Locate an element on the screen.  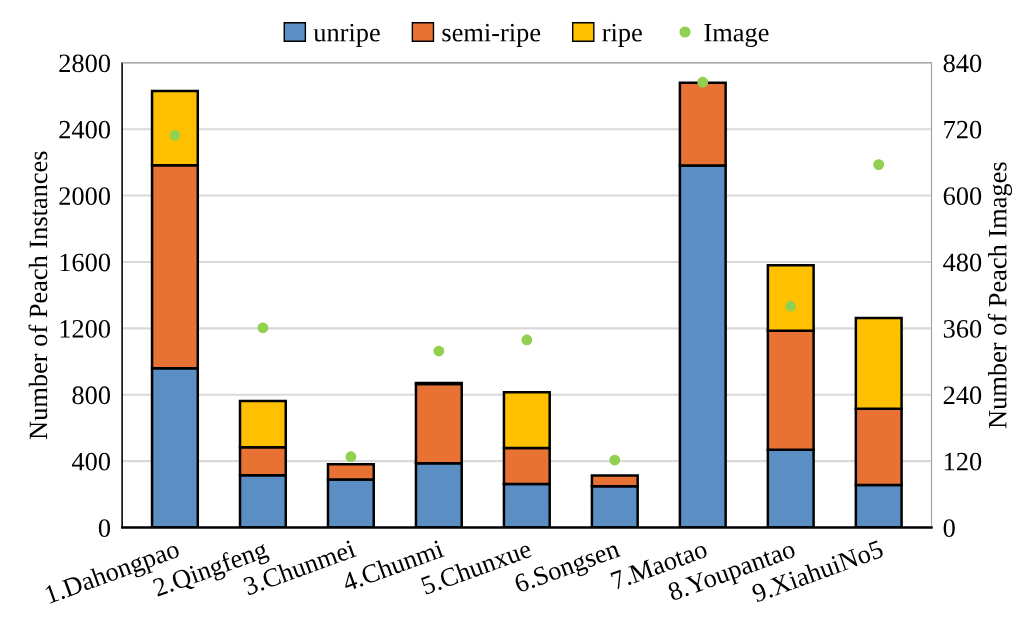
y-tick-label: 2400 is located at coordinates (85, 129).